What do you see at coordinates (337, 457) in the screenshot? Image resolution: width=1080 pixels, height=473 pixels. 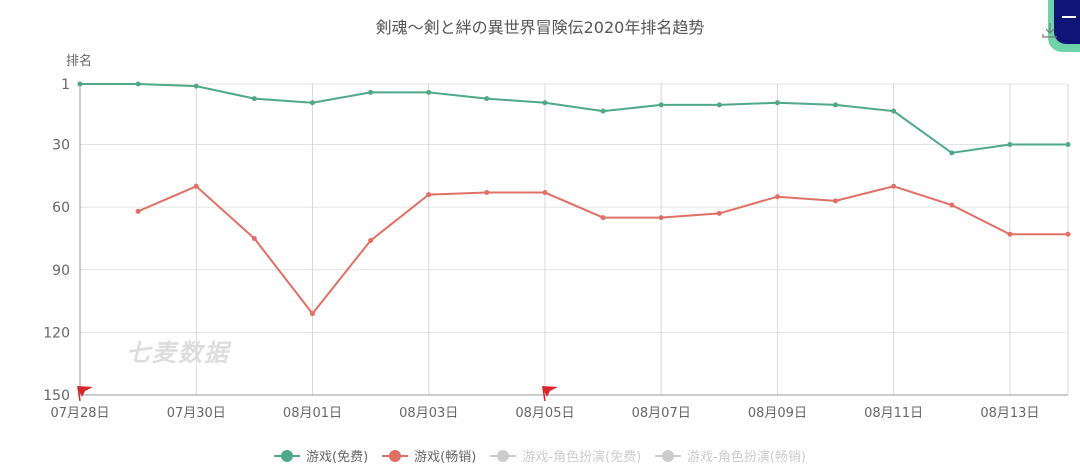 I see `legend-label: 游戏(免费)` at bounding box center [337, 457].